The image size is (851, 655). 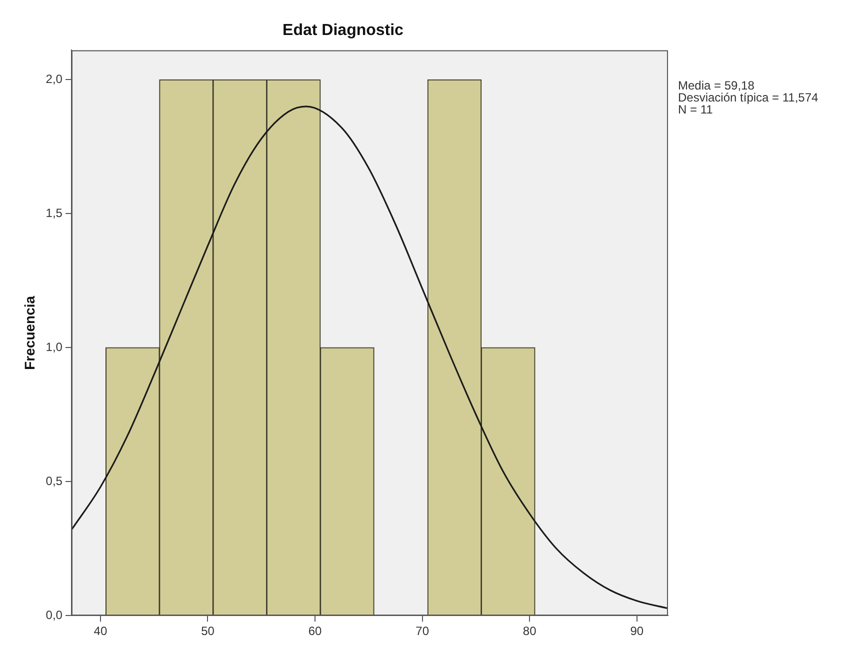 What do you see at coordinates (343, 31) in the screenshot?
I see `chart-title: Edat Diagnostic` at bounding box center [343, 31].